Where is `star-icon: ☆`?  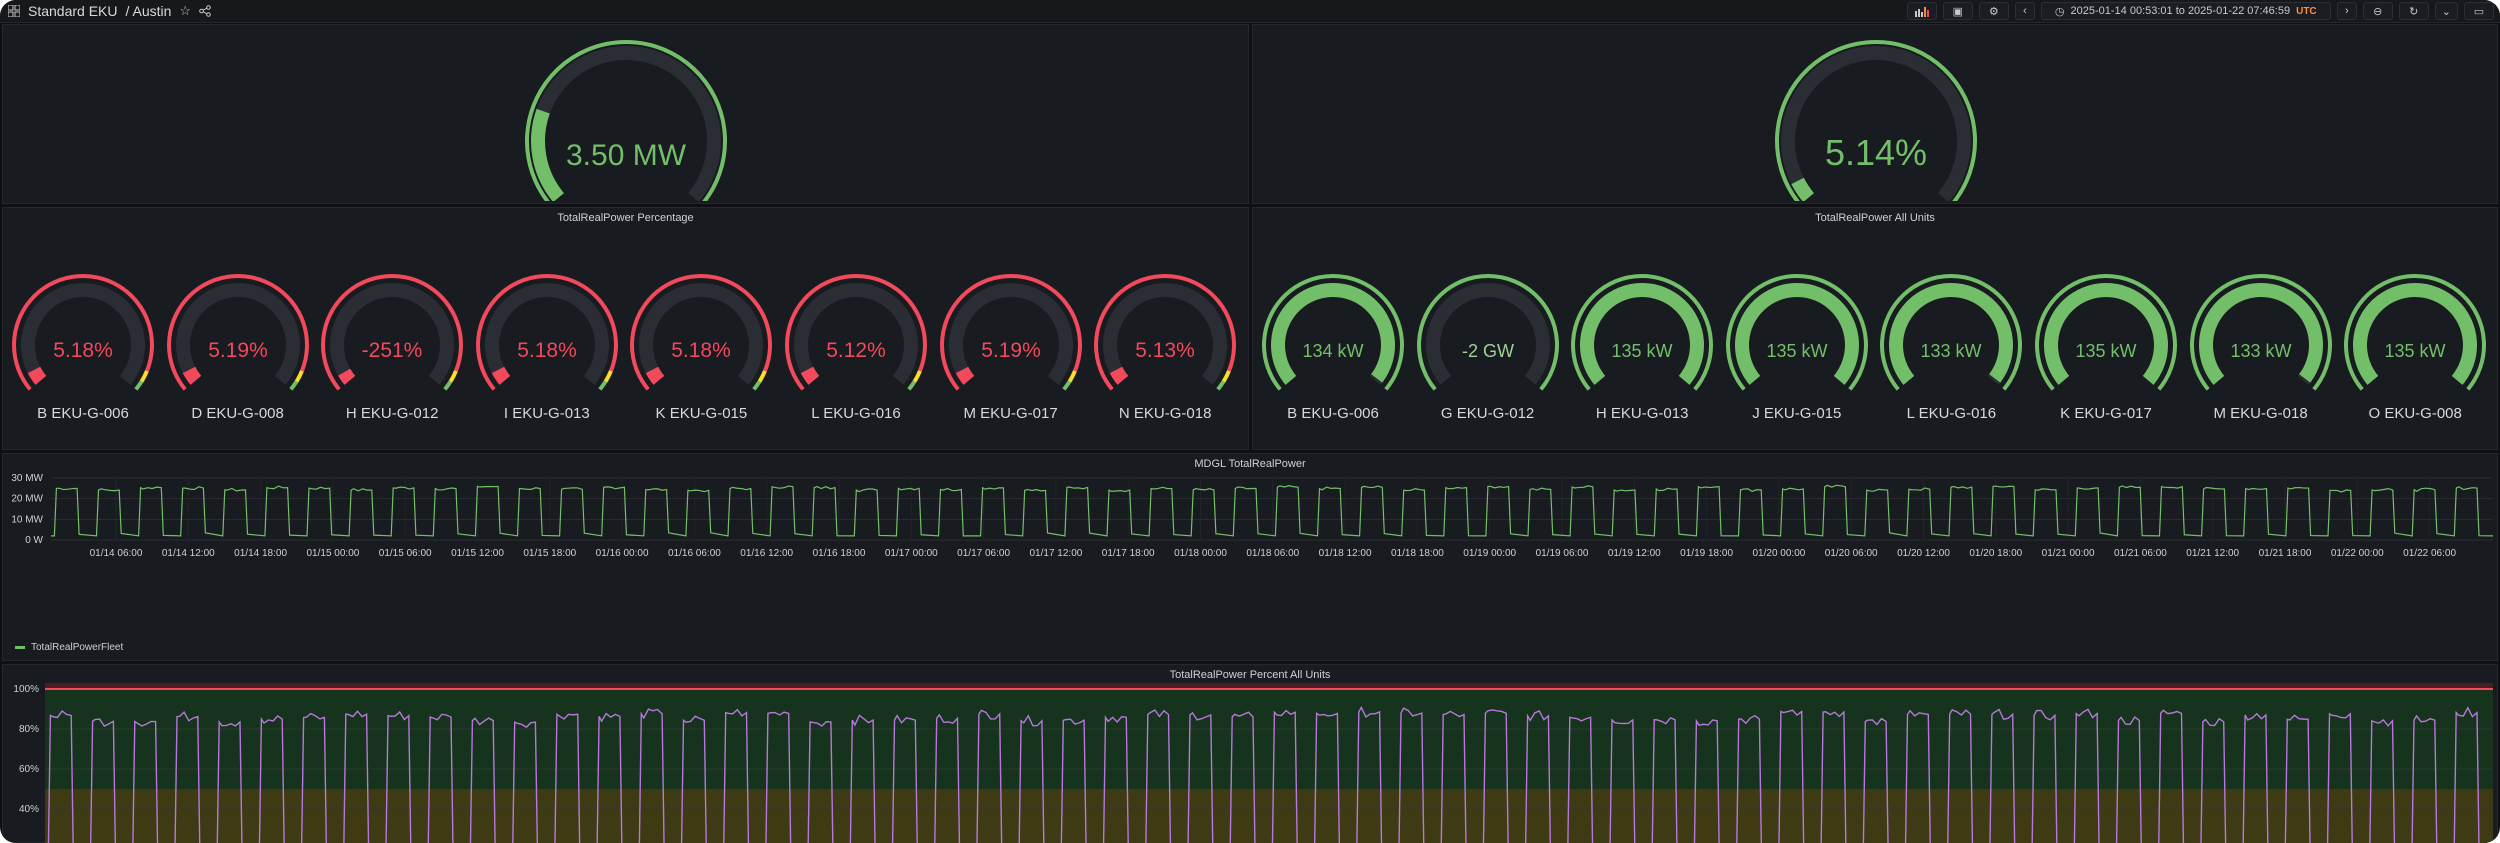
star-icon: ☆ is located at coordinates (185, 10).